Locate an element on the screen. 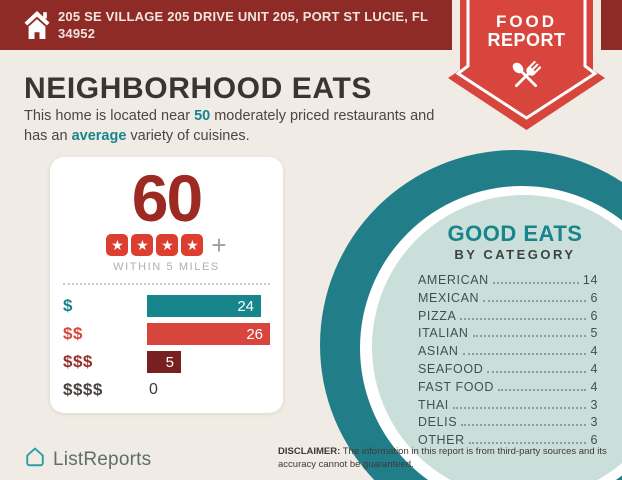  category-name: SEAFOOD is located at coordinates (451, 368).